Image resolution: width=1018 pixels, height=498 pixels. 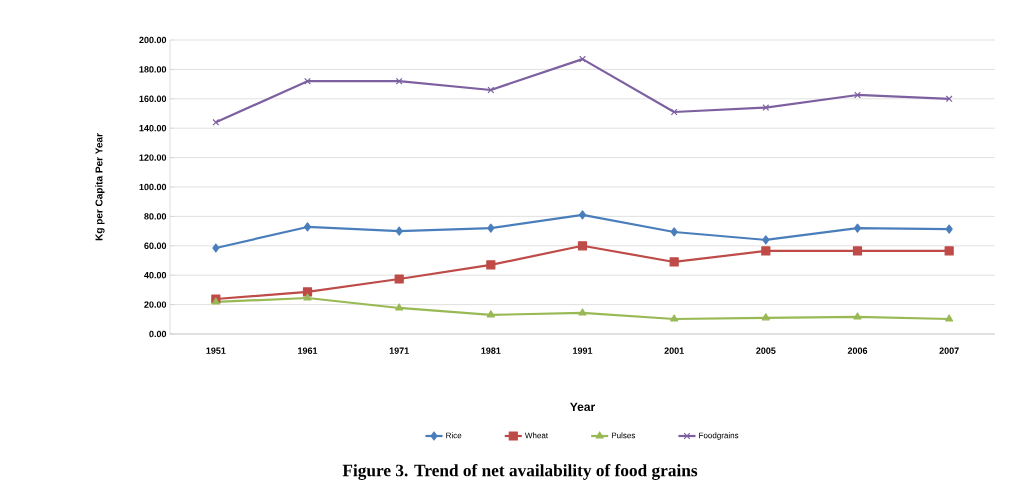 I want to click on x-tick-label: 1961, so click(x=308, y=350).